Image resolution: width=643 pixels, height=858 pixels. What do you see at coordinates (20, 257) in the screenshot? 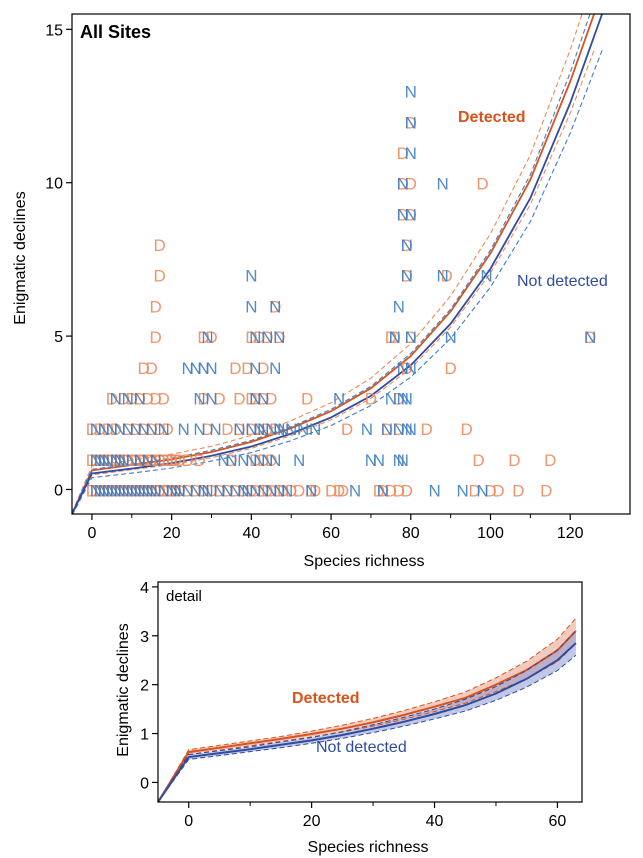
I see `top-y-axis-label: Enigmatic declines` at bounding box center [20, 257].